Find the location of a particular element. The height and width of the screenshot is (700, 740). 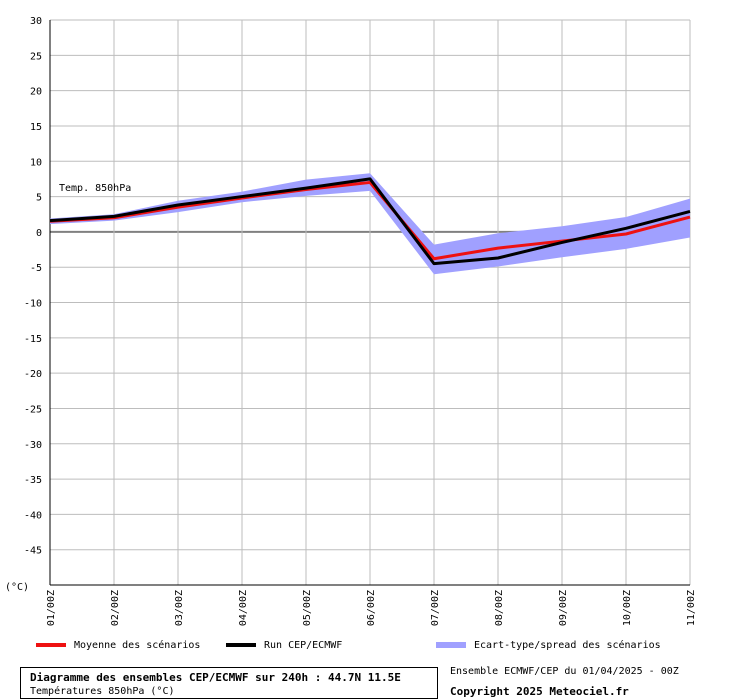

mean-swatch is located at coordinates (51, 645).